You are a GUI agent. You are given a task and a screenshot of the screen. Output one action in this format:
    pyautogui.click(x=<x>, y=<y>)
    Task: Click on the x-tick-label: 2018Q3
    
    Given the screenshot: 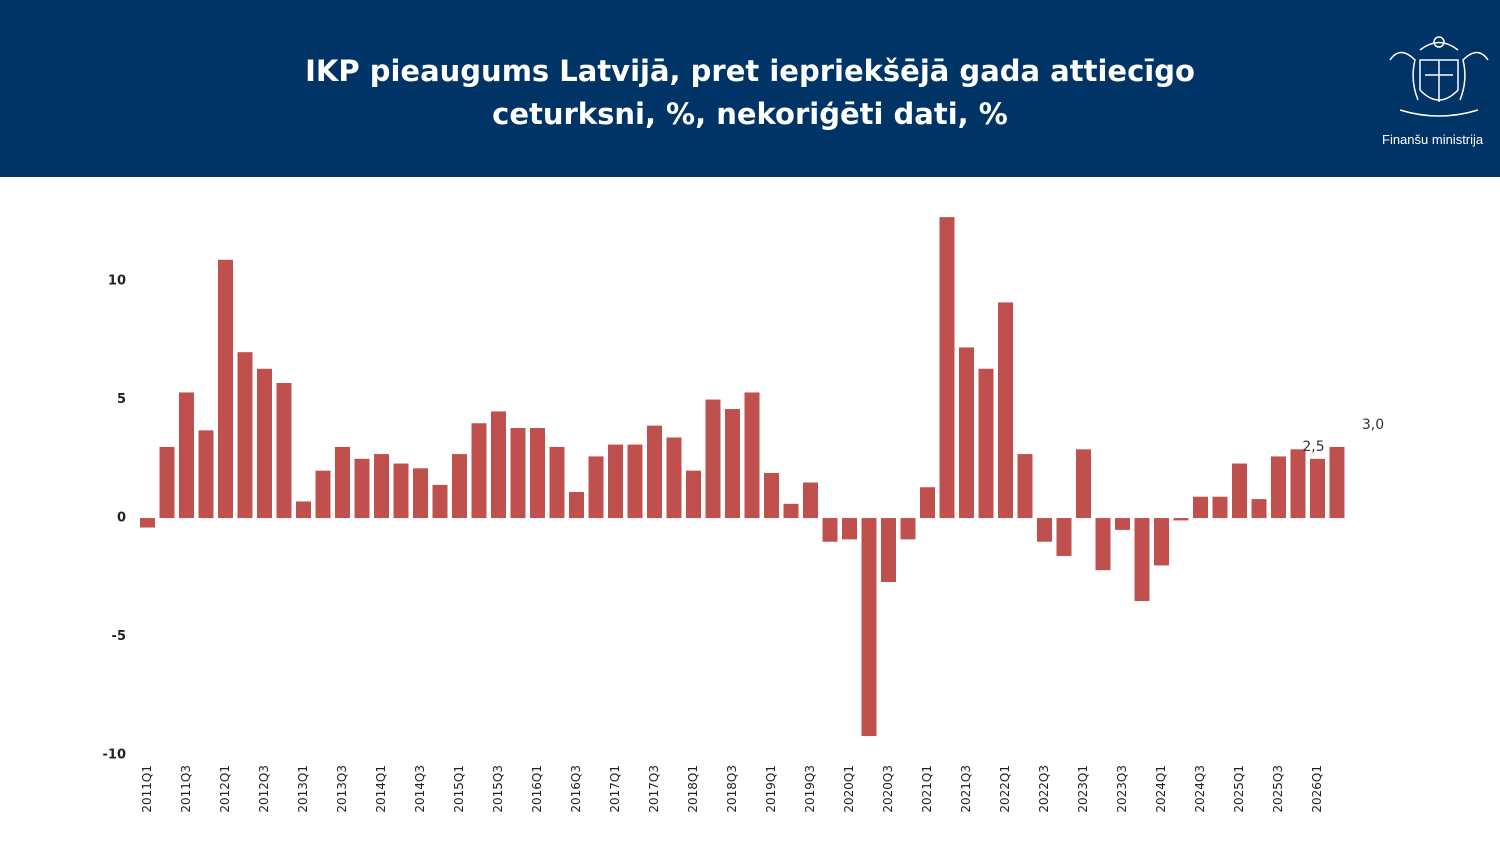 What is the action you would take?
    pyautogui.click(x=732, y=789)
    